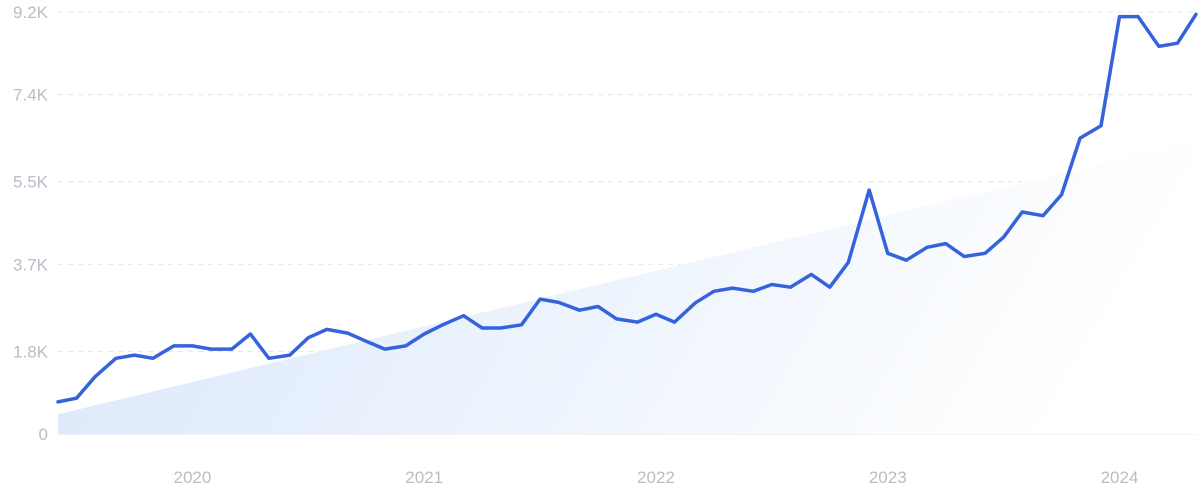  Describe the element at coordinates (43, 434) in the screenshot. I see `y-tick-label: 0` at that location.